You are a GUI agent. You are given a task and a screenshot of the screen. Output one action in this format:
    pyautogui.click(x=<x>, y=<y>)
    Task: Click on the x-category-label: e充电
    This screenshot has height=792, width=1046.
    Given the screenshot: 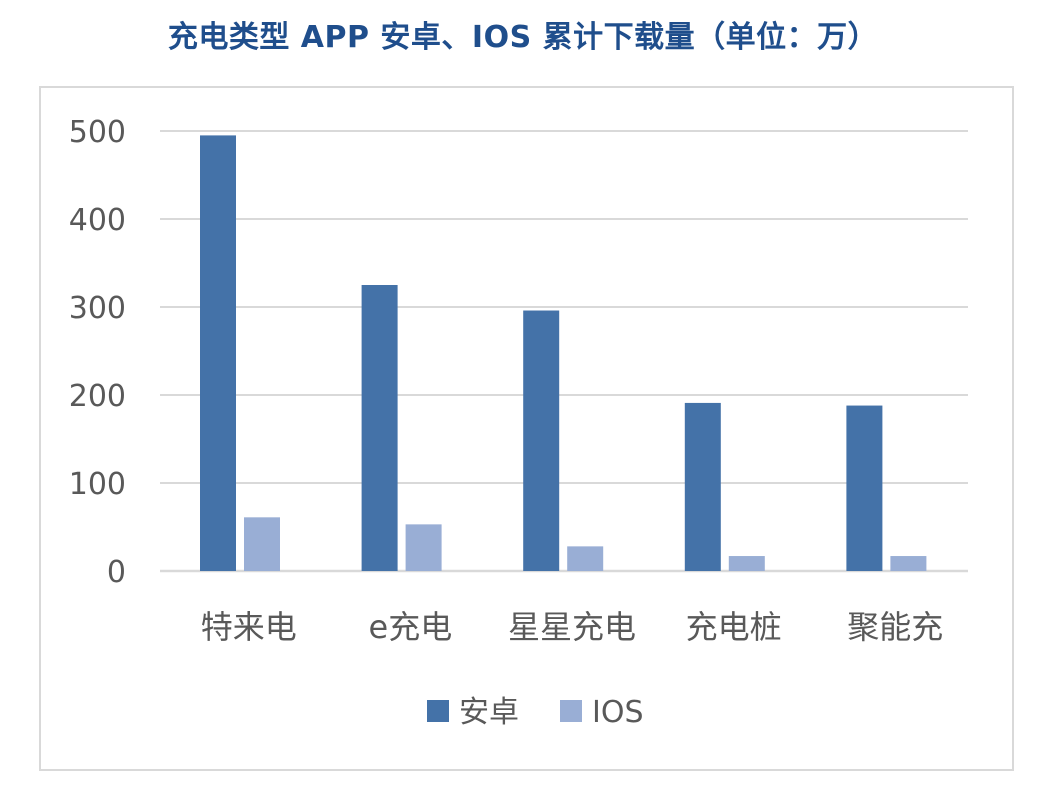 What is the action you would take?
    pyautogui.click(x=411, y=627)
    